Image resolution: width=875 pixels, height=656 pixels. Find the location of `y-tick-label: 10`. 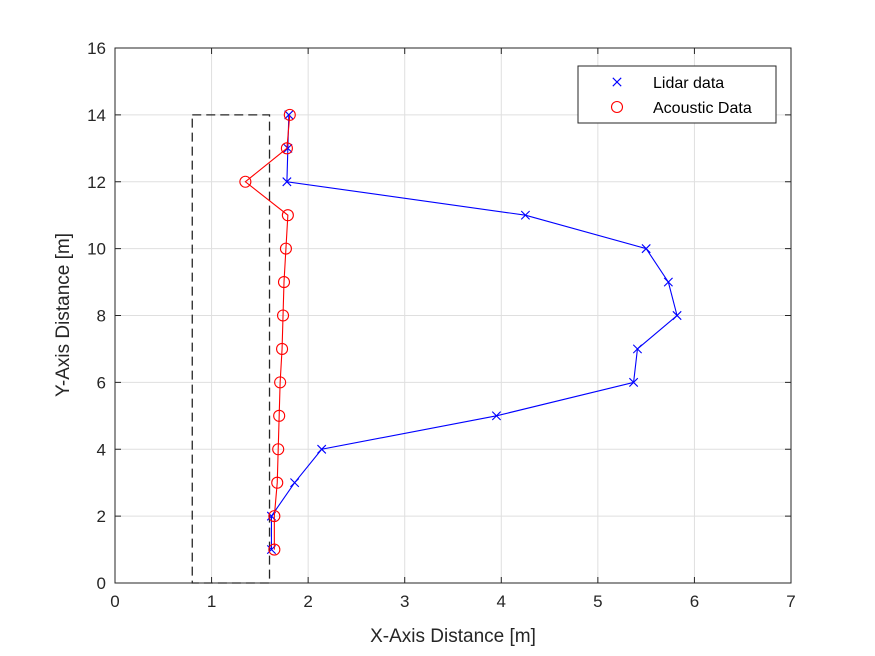

y-tick-label: 10 is located at coordinates (96, 249).